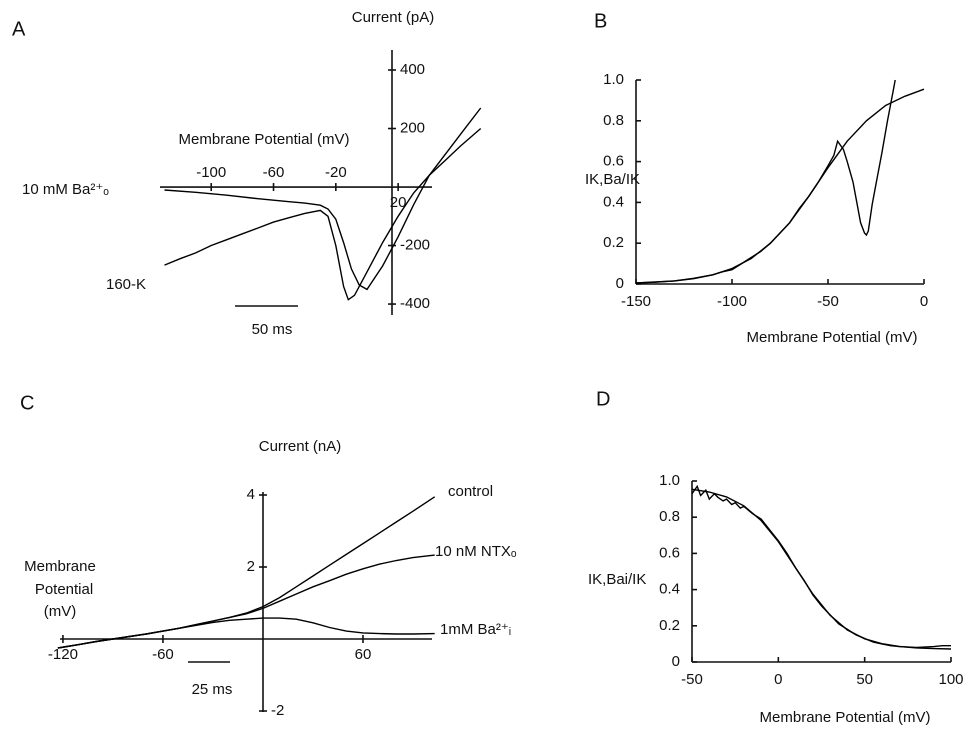 The height and width of the screenshot is (734, 969). Describe the element at coordinates (60, 566) in the screenshot. I see `x-axis-label: Membrane` at that location.